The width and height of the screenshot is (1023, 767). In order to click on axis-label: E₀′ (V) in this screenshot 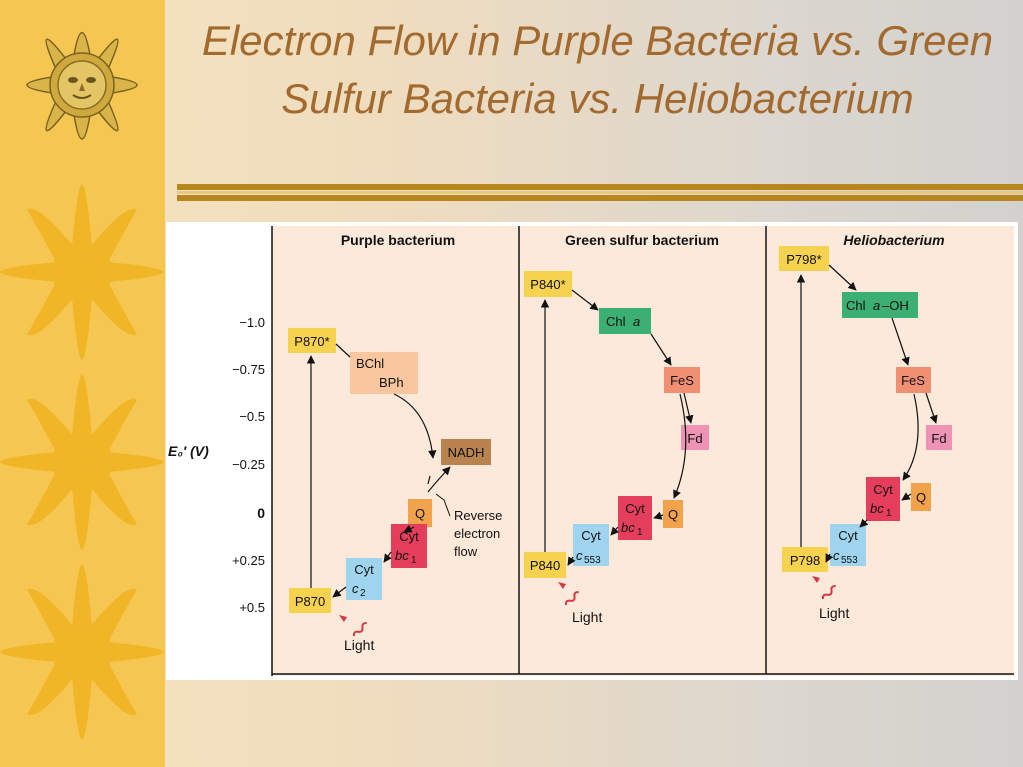, I will do `click(188, 451)`.